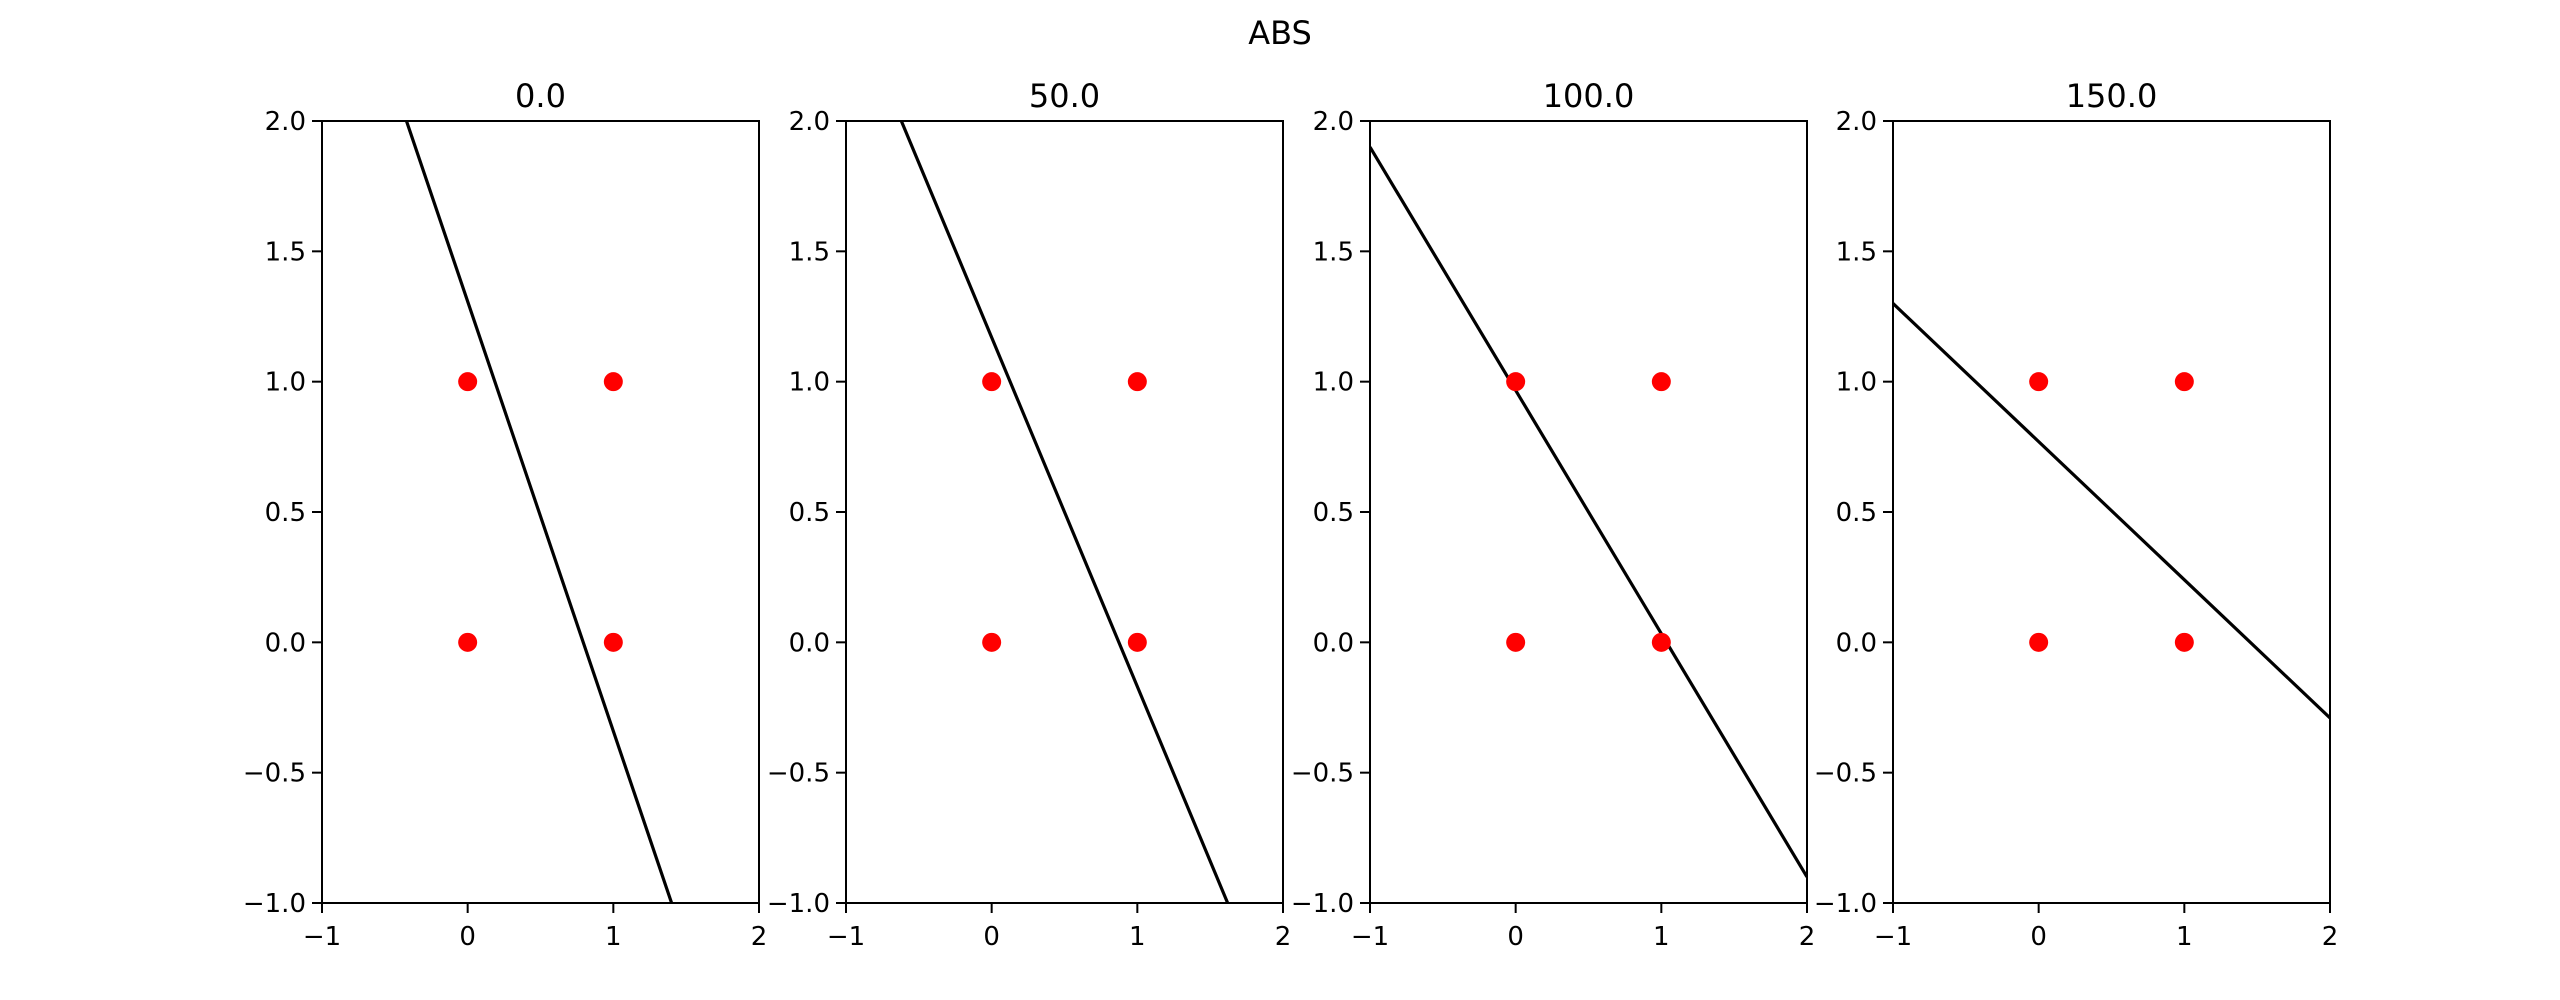 This screenshot has width=2560, height=1000. Describe the element at coordinates (2112, 96) in the screenshot. I see `subplot-title: 150.0` at that location.